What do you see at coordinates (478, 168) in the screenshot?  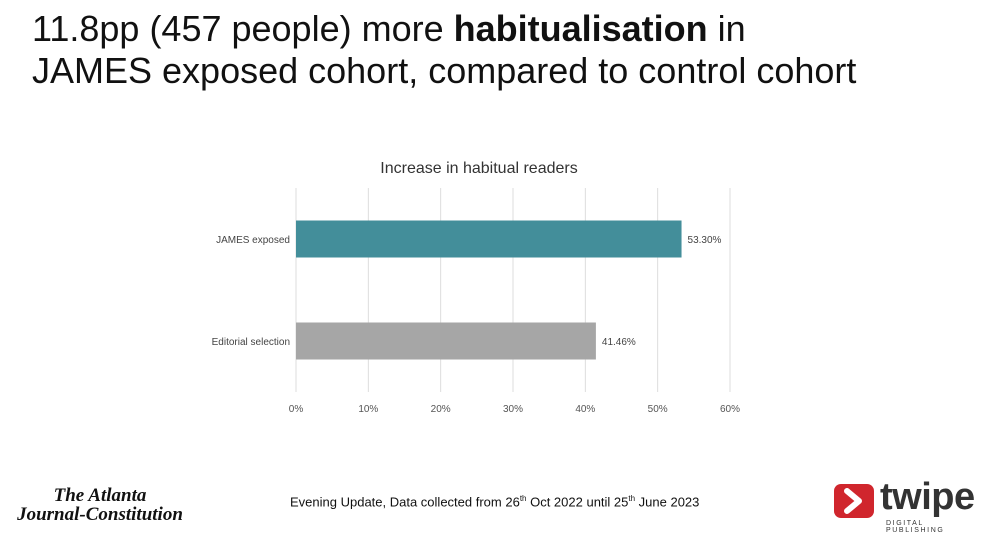 I see `chart-title: Increase in habitual readers` at bounding box center [478, 168].